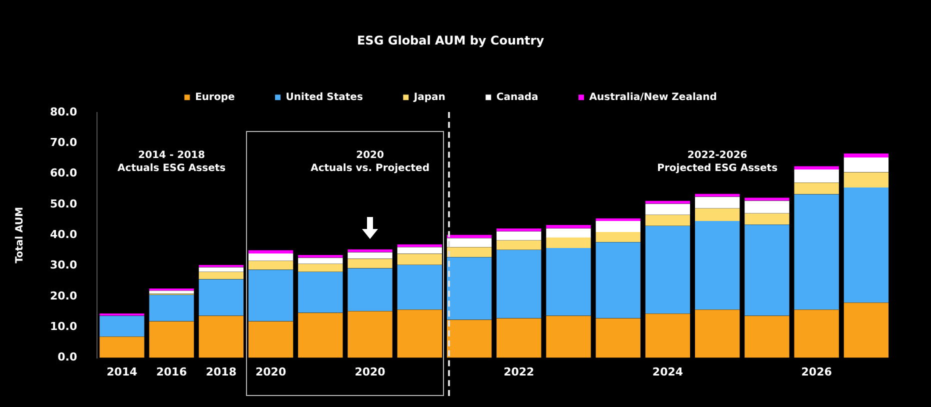 This screenshot has height=407, width=931. Describe the element at coordinates (20, 235) in the screenshot. I see `y-axis-title: Total AUM` at that location.